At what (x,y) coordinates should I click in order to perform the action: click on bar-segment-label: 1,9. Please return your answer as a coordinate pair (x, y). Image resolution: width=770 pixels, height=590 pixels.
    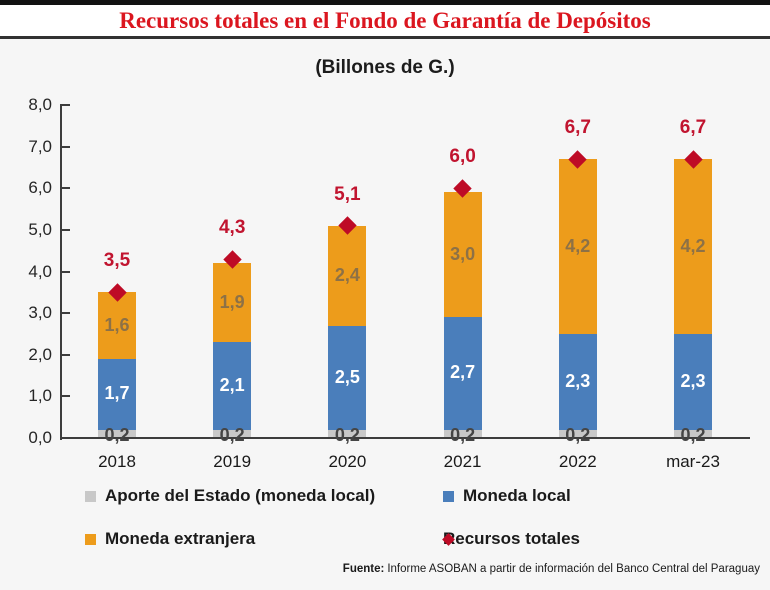
    Looking at the image, I should click on (232, 301).